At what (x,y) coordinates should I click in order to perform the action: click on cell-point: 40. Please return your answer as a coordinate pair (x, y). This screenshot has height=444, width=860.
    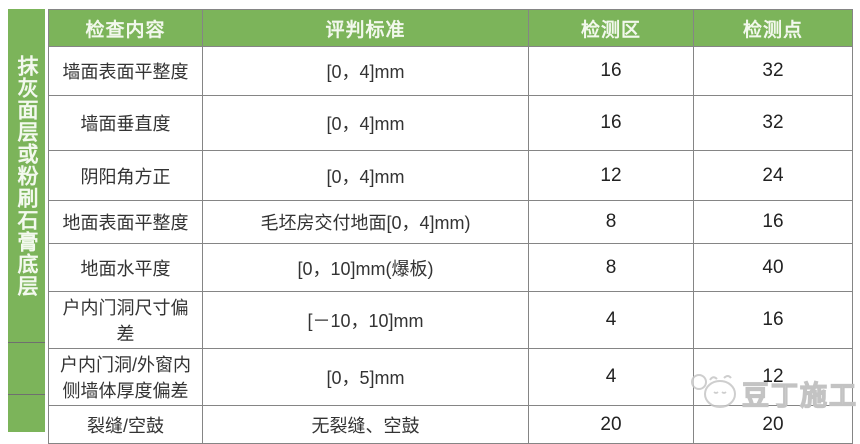
    Looking at the image, I should click on (773, 267).